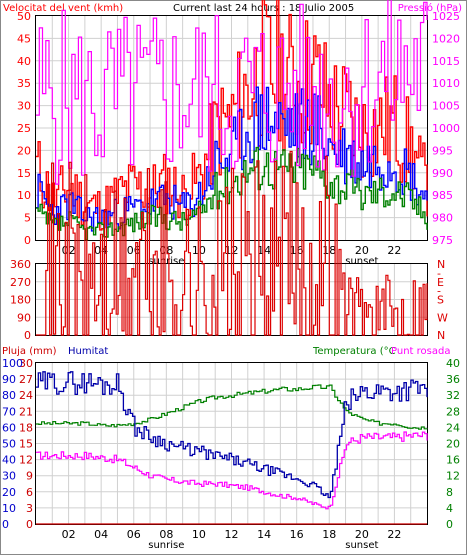 The height and width of the screenshot is (555, 467). I want to click on wind-axis-label: Velocitat del vent (kmh), so click(63, 8).